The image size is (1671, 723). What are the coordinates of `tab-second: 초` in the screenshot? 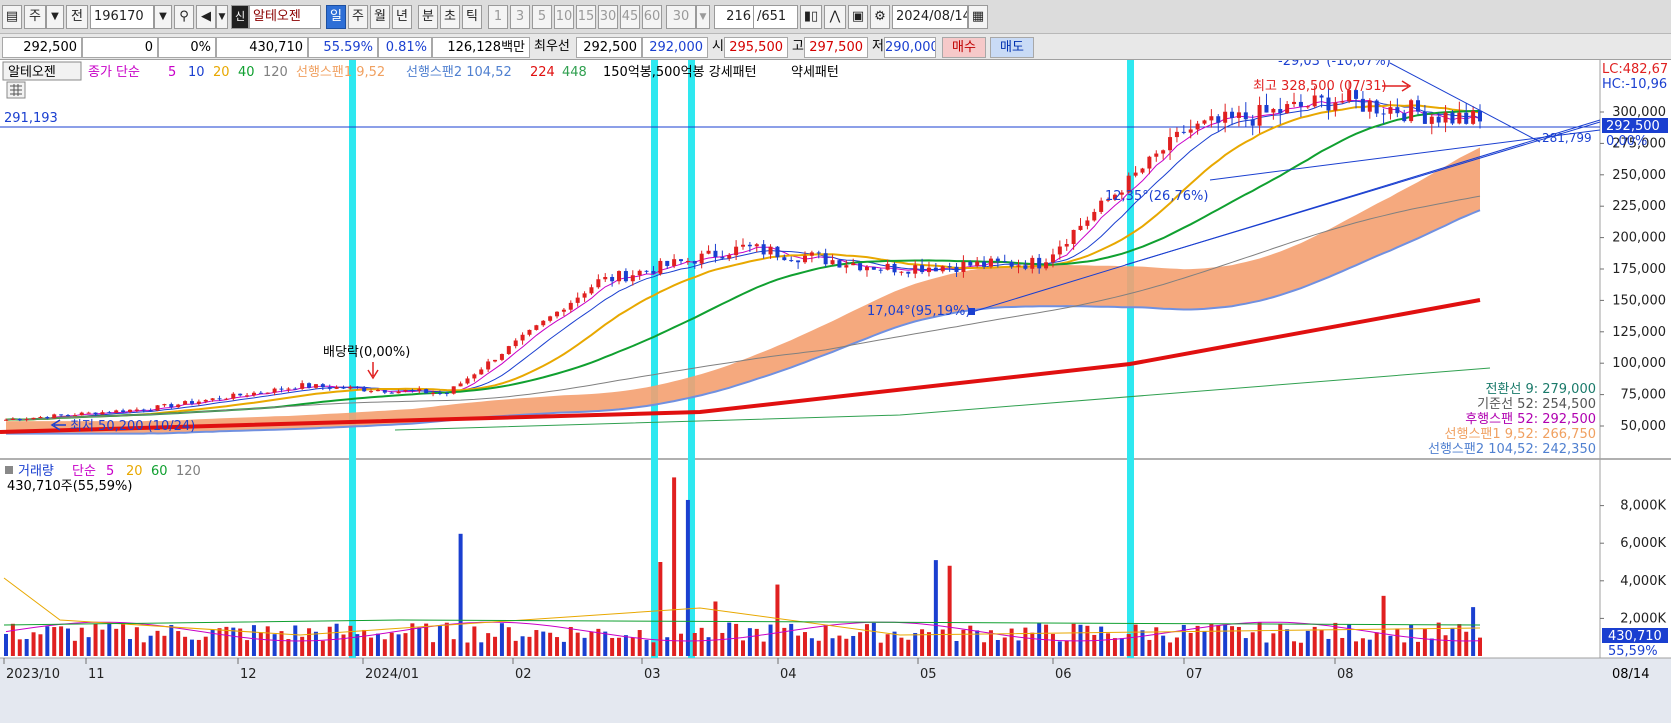 It's located at (450, 17).